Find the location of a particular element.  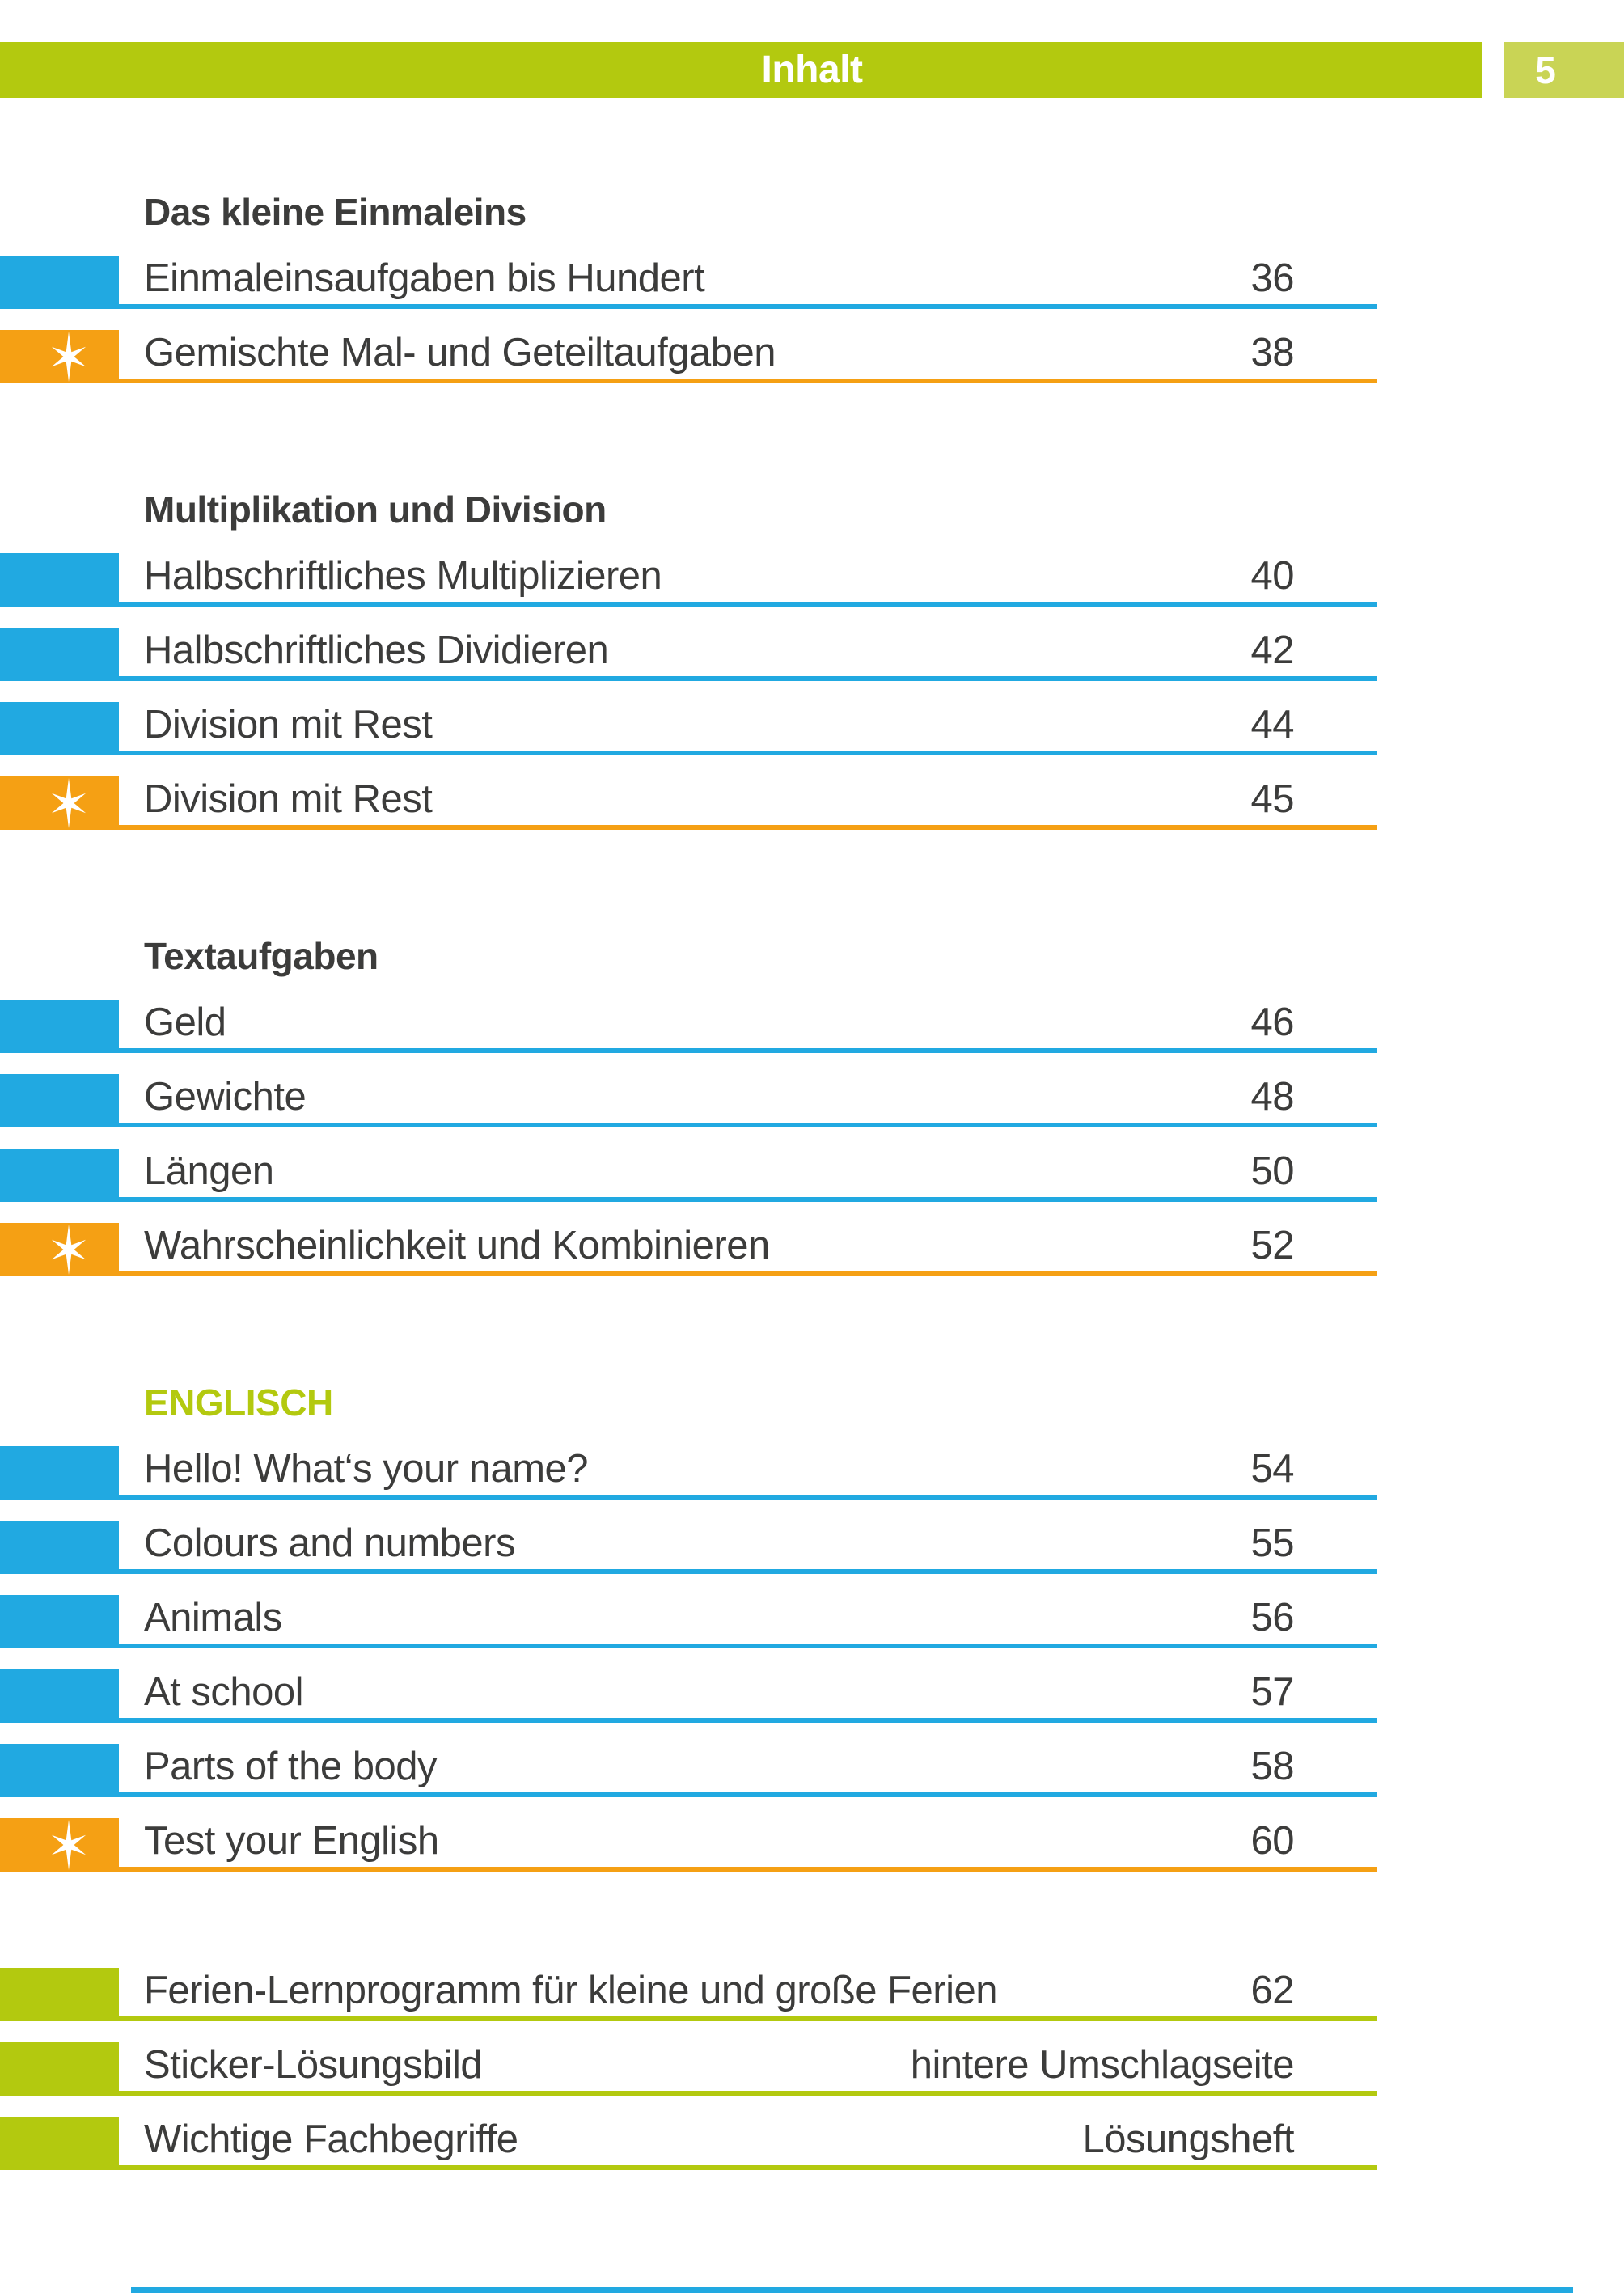

row-page-ref: 58 is located at coordinates (1272, 1767).